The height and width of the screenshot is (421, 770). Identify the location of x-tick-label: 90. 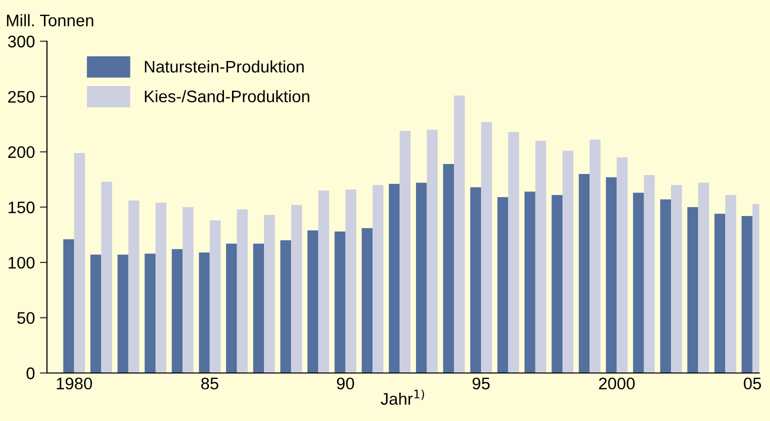
(345, 384).